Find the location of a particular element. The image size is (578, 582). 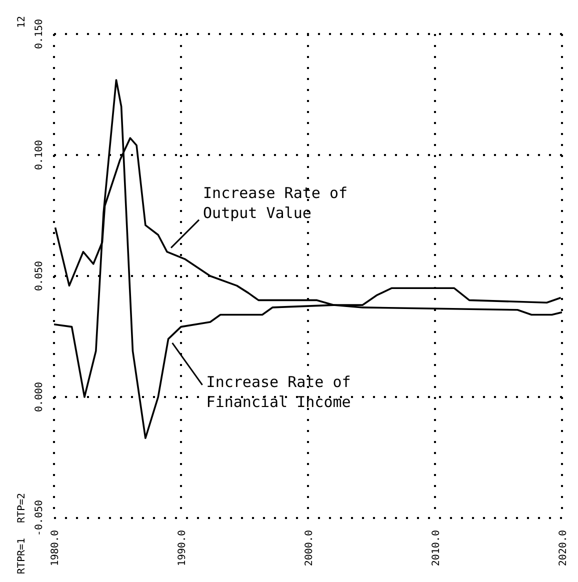

y-tick-label: 0.100 is located at coordinates (39, 155).